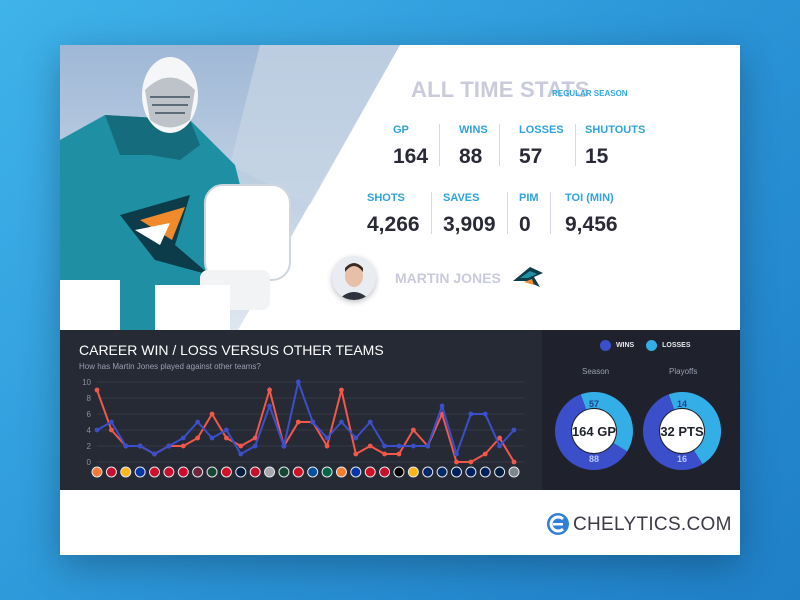  Describe the element at coordinates (676, 345) in the screenshot. I see `legend-losses-label: LOSSES` at that location.